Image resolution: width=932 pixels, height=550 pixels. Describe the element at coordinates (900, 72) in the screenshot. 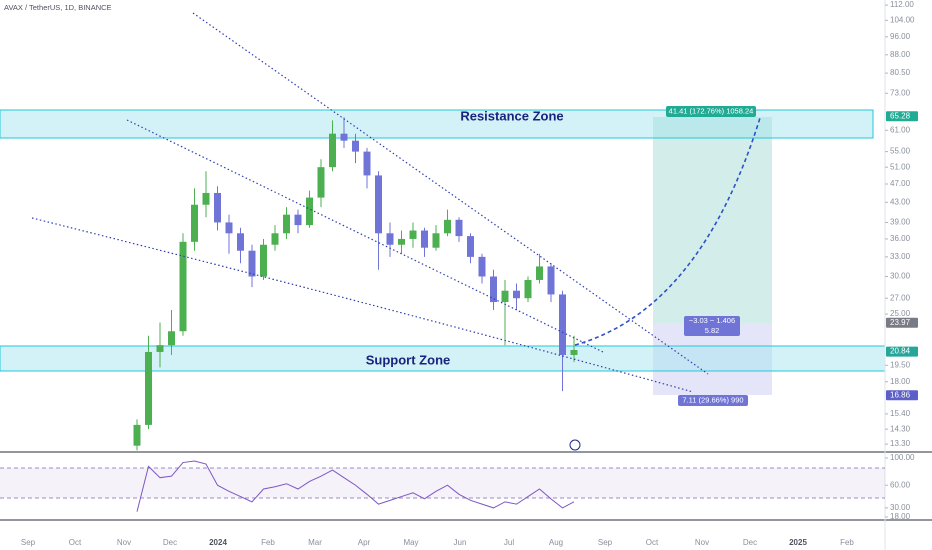

I see `y-tick-label: 80.50` at that location.